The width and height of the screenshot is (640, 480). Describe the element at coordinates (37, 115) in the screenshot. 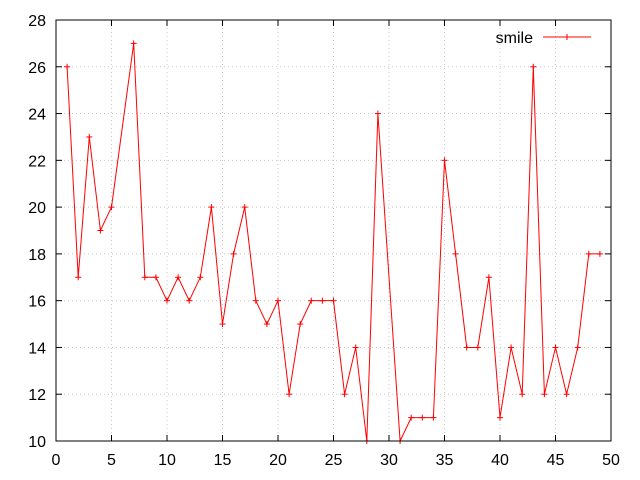

I see `y-tick-label: 24` at that location.